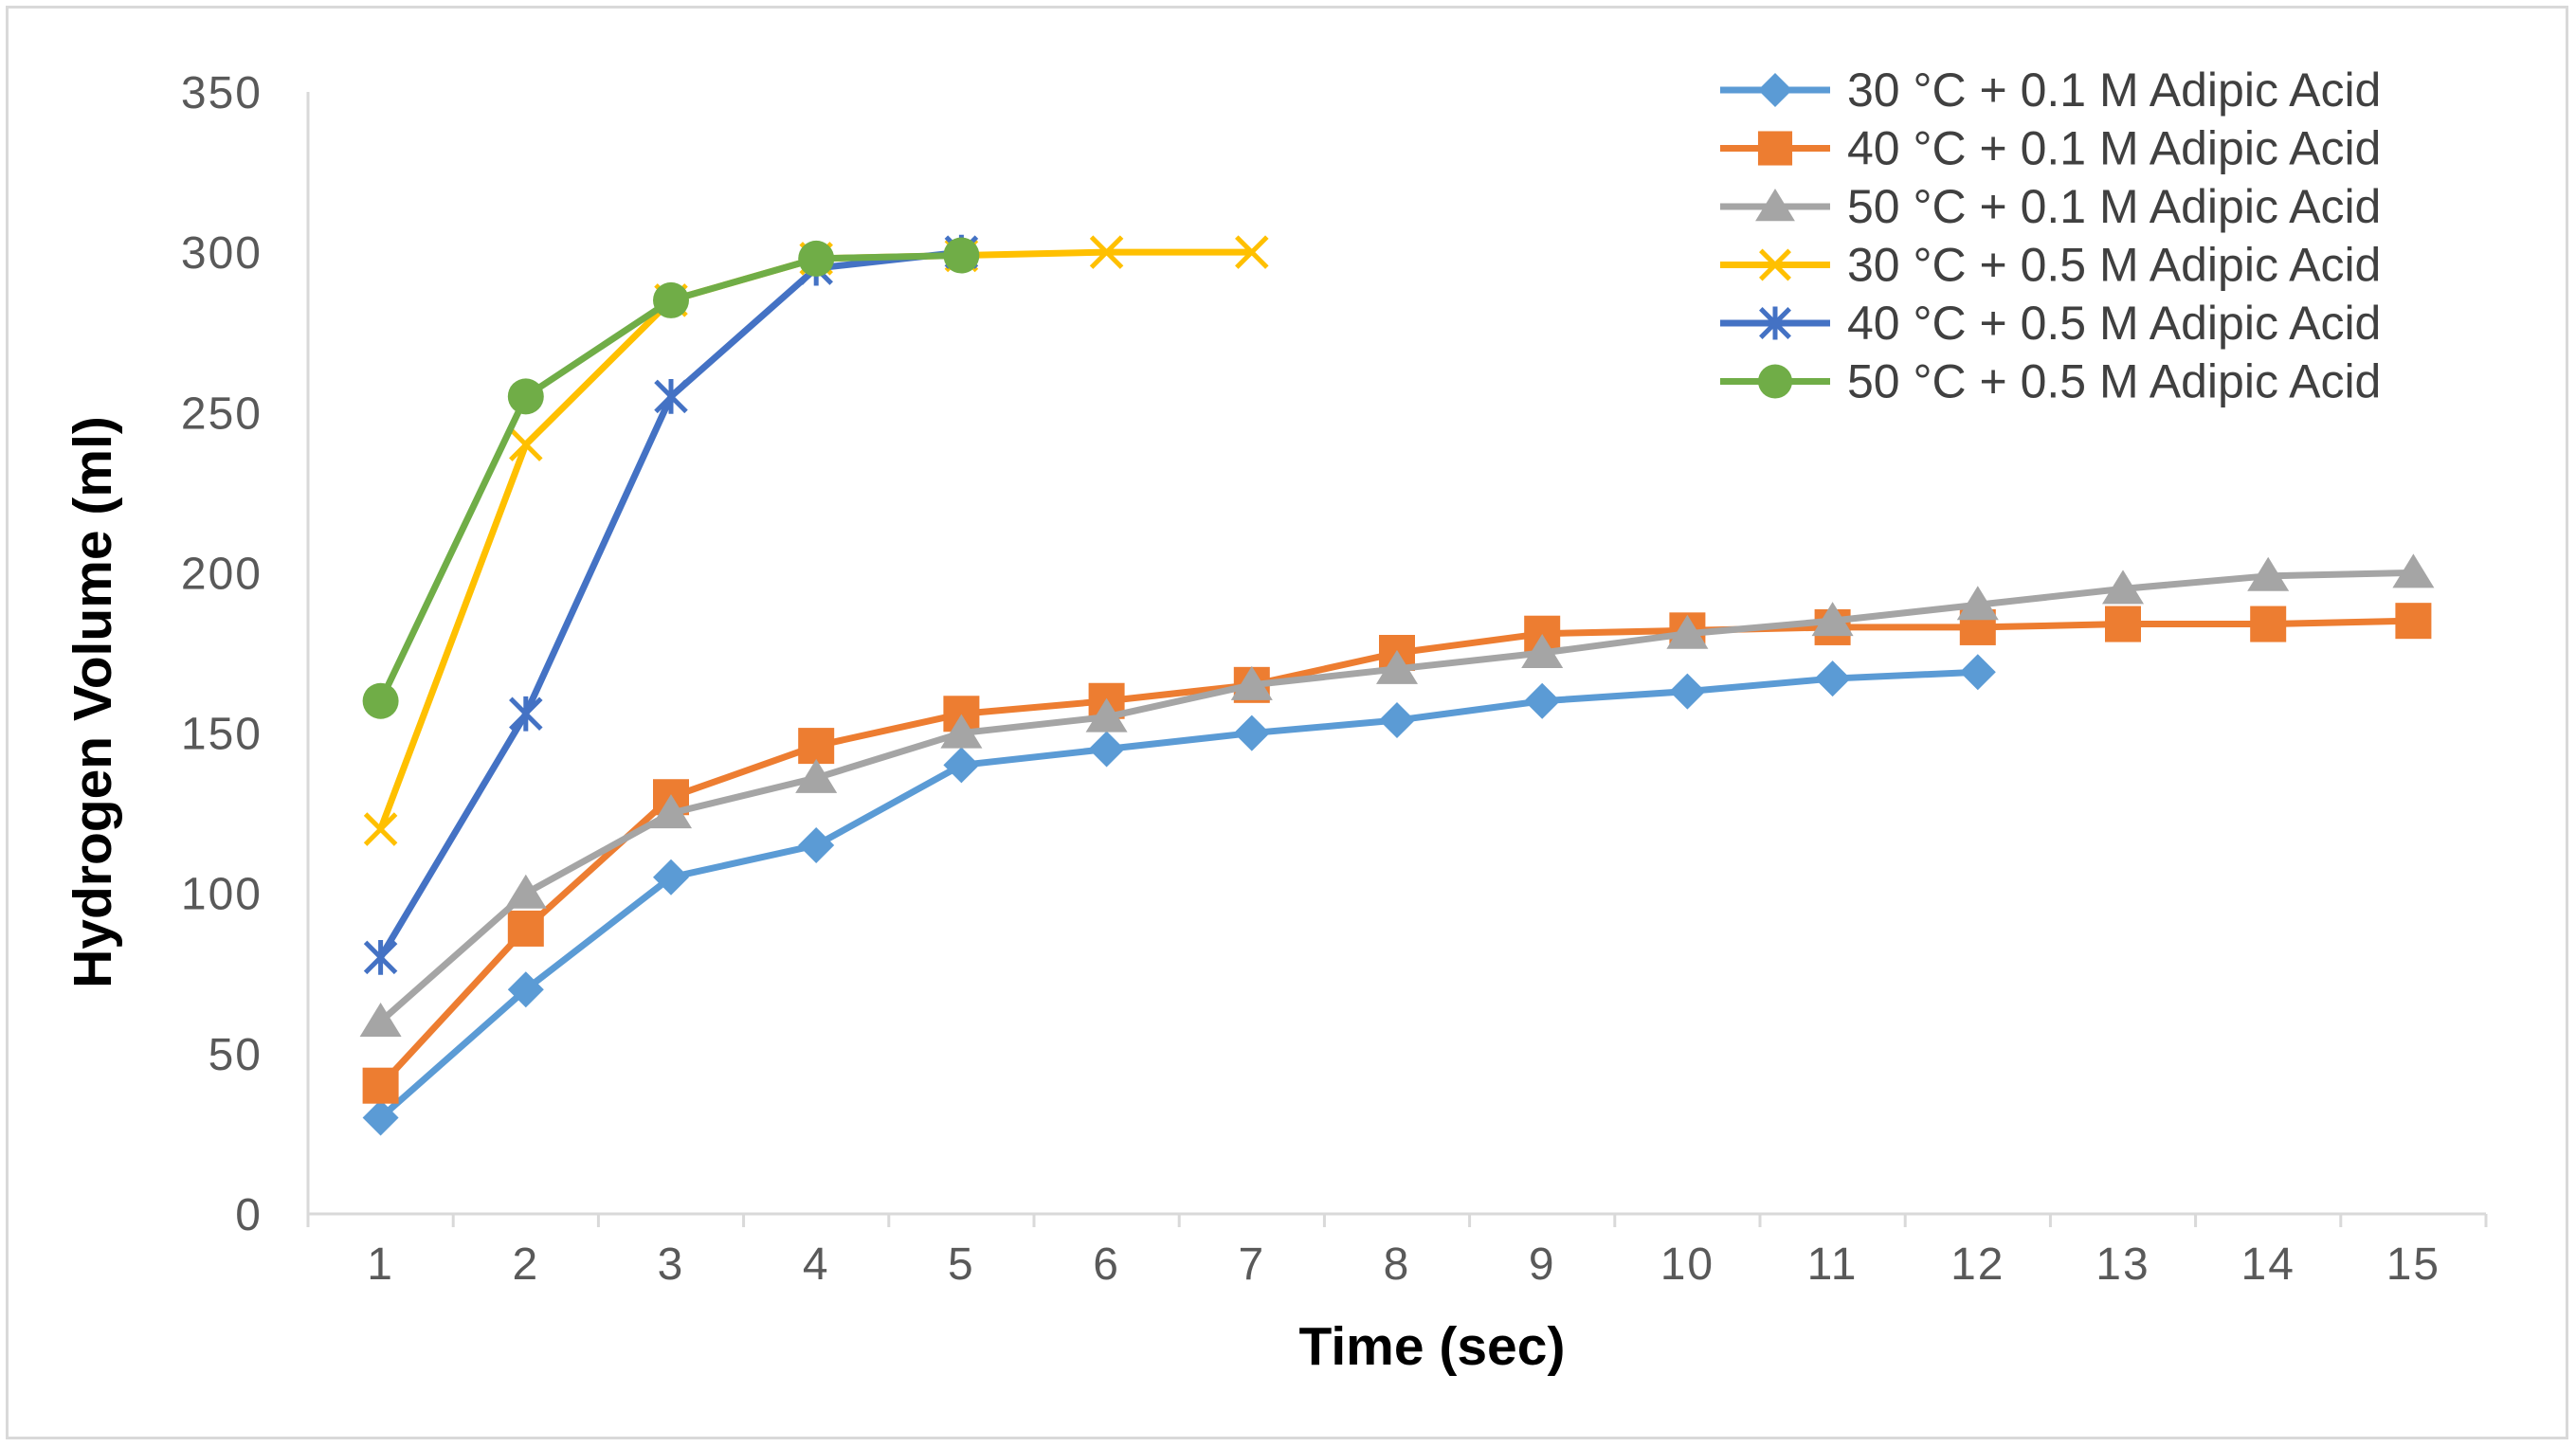 This screenshot has width=2576, height=1447. I want to click on x-axis-title: Time (sec), so click(1432, 1346).